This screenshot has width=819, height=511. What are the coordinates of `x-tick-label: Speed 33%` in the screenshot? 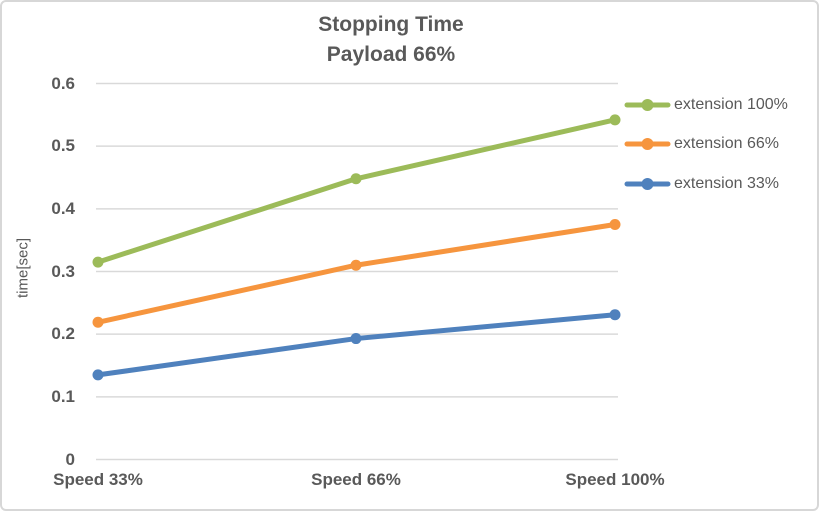 It's located at (98, 479).